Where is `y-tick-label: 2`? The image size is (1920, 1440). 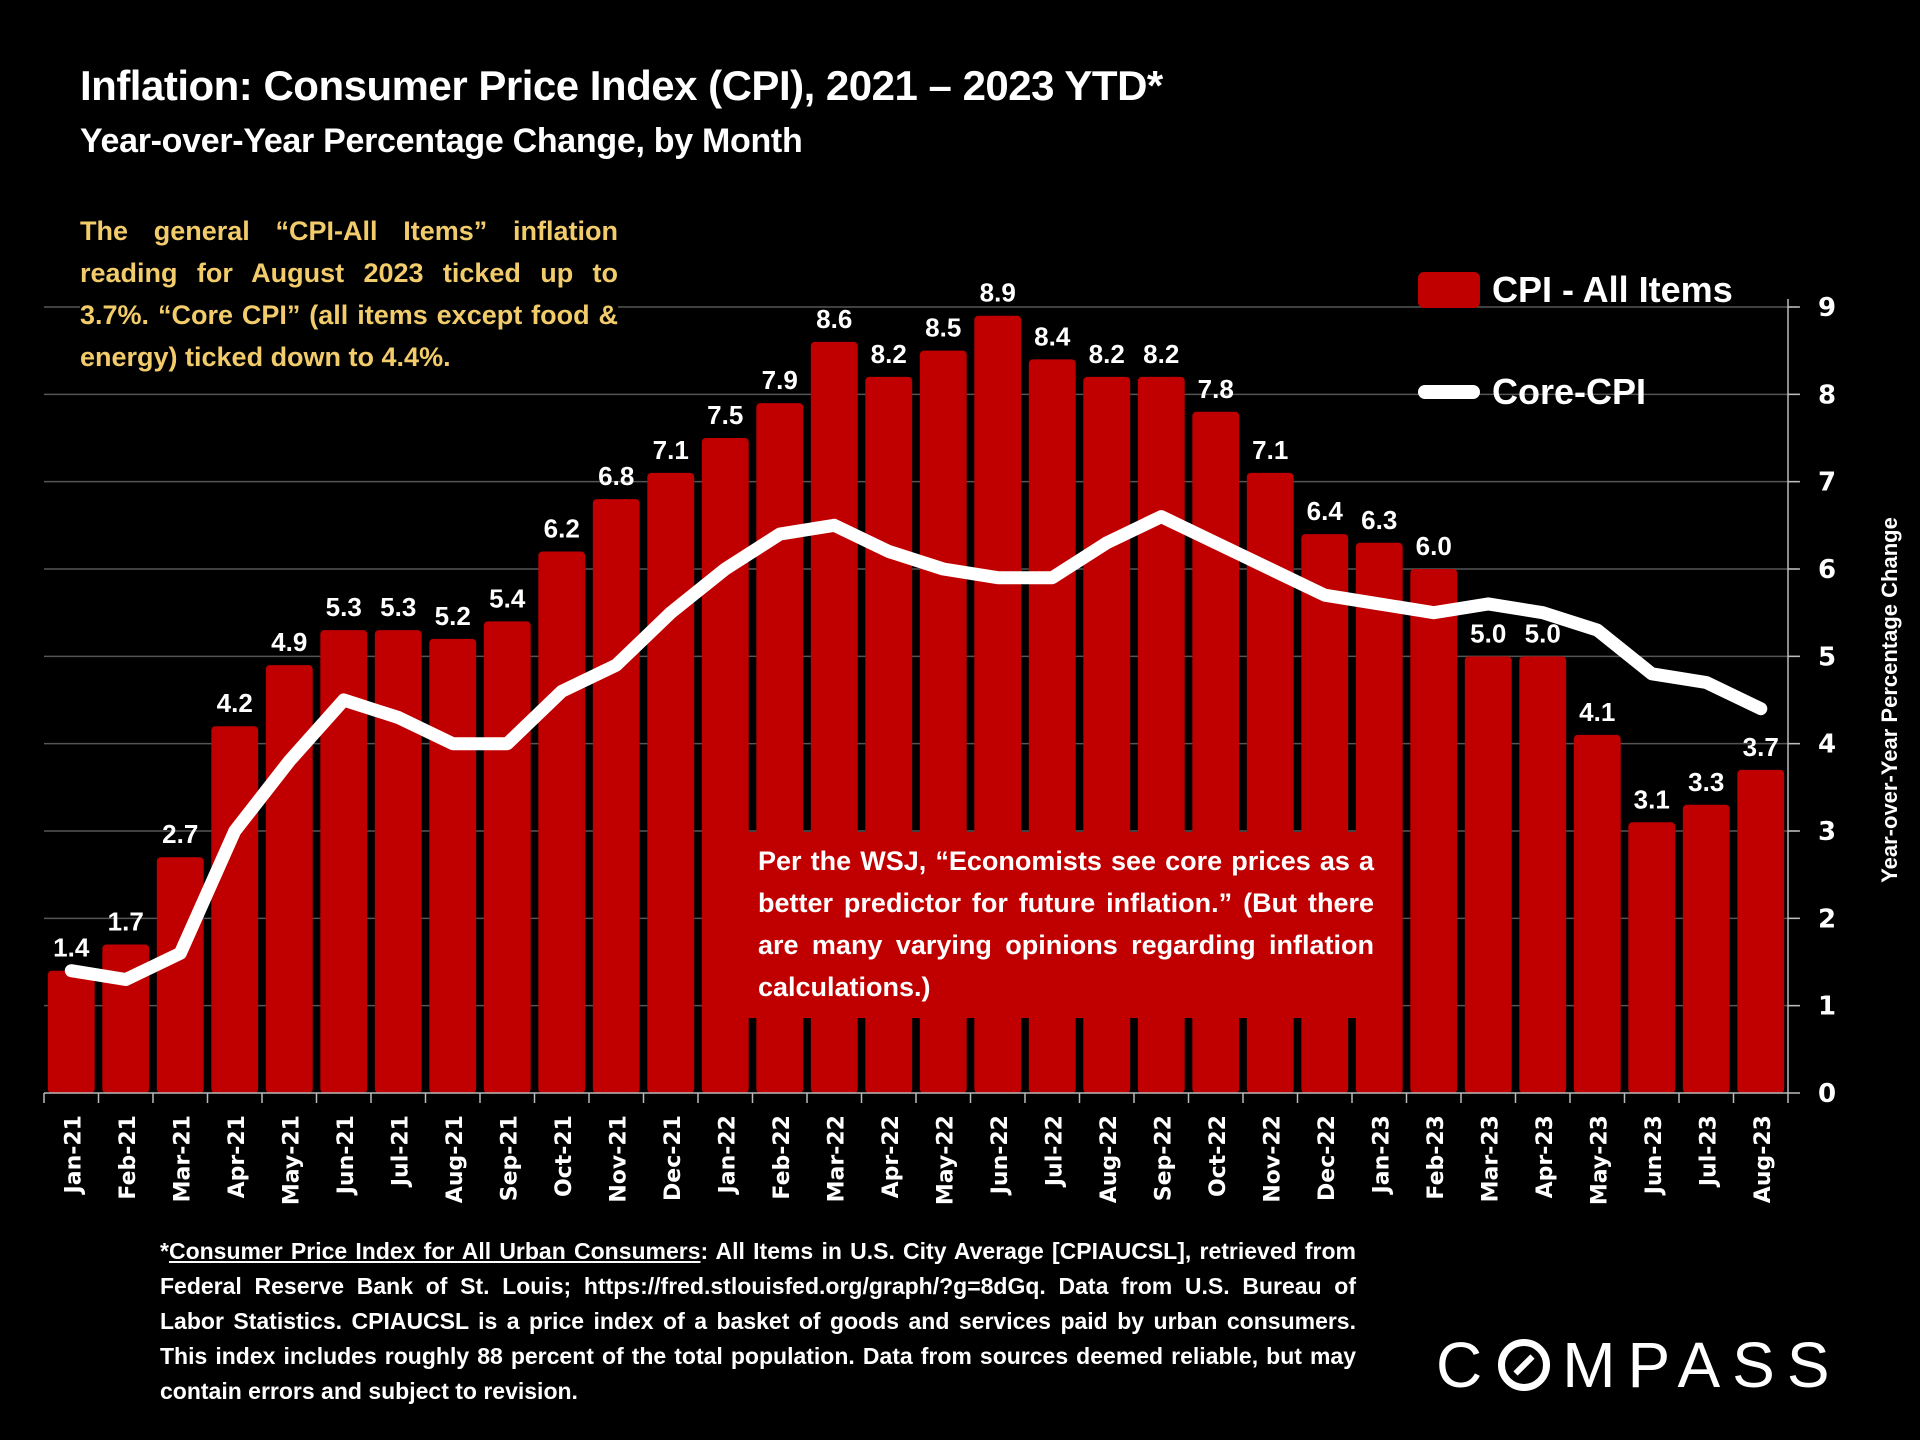 y-tick-label: 2 is located at coordinates (1827, 919).